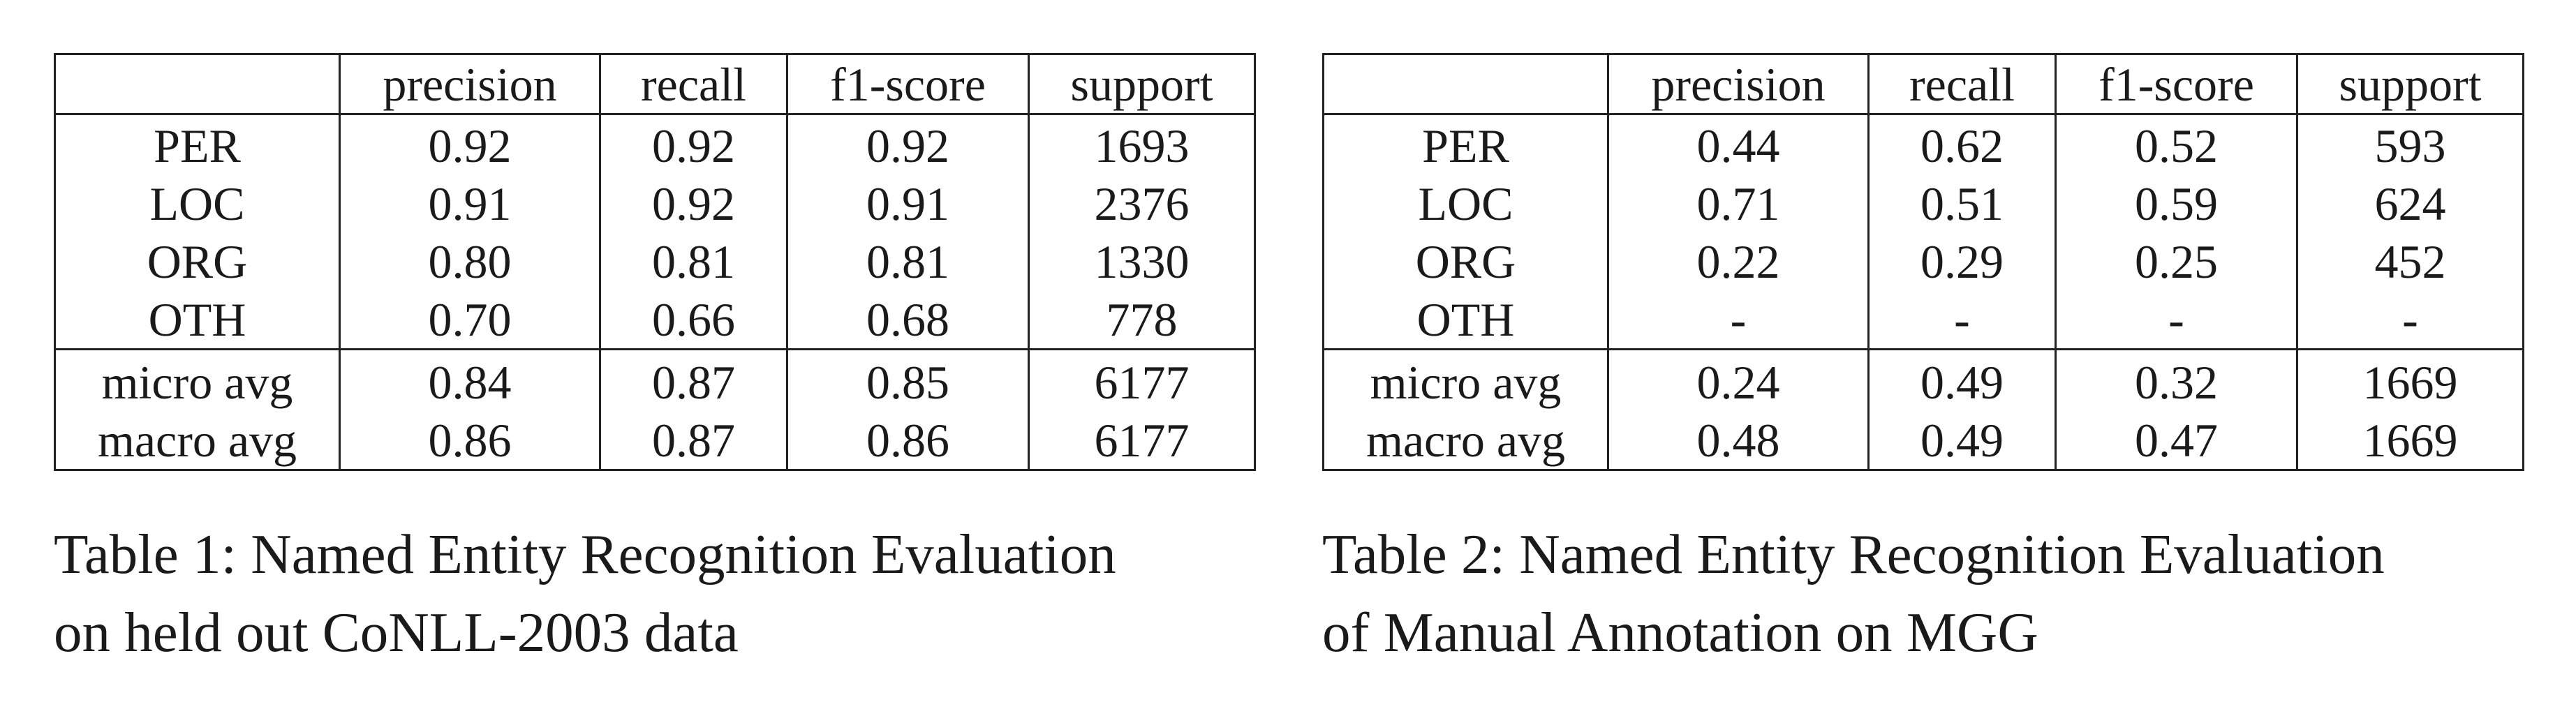 This screenshot has height=702, width=2576. I want to click on table-row: OTH - - - -, so click(1923, 320).